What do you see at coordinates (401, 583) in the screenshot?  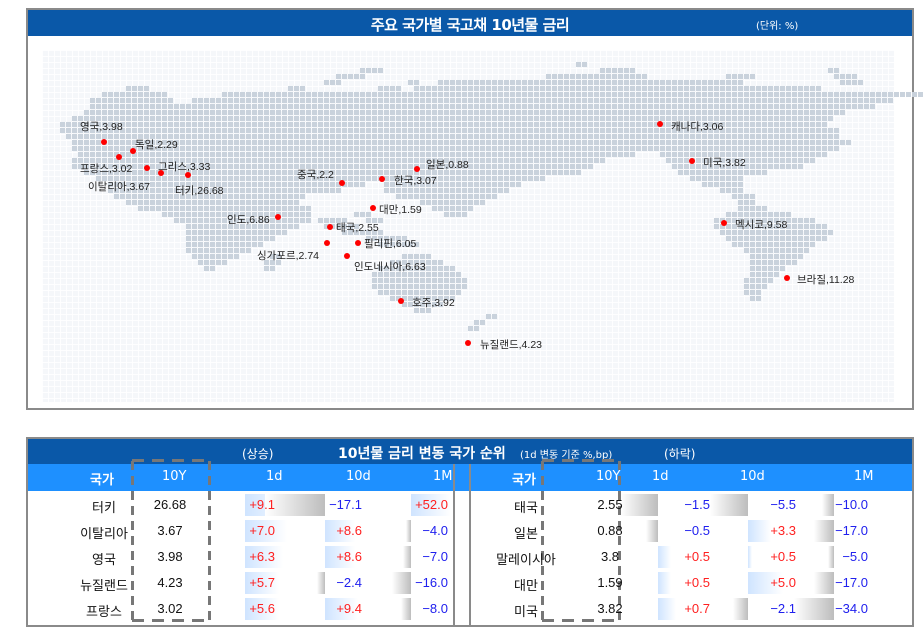 I see `negative-bar` at bounding box center [401, 583].